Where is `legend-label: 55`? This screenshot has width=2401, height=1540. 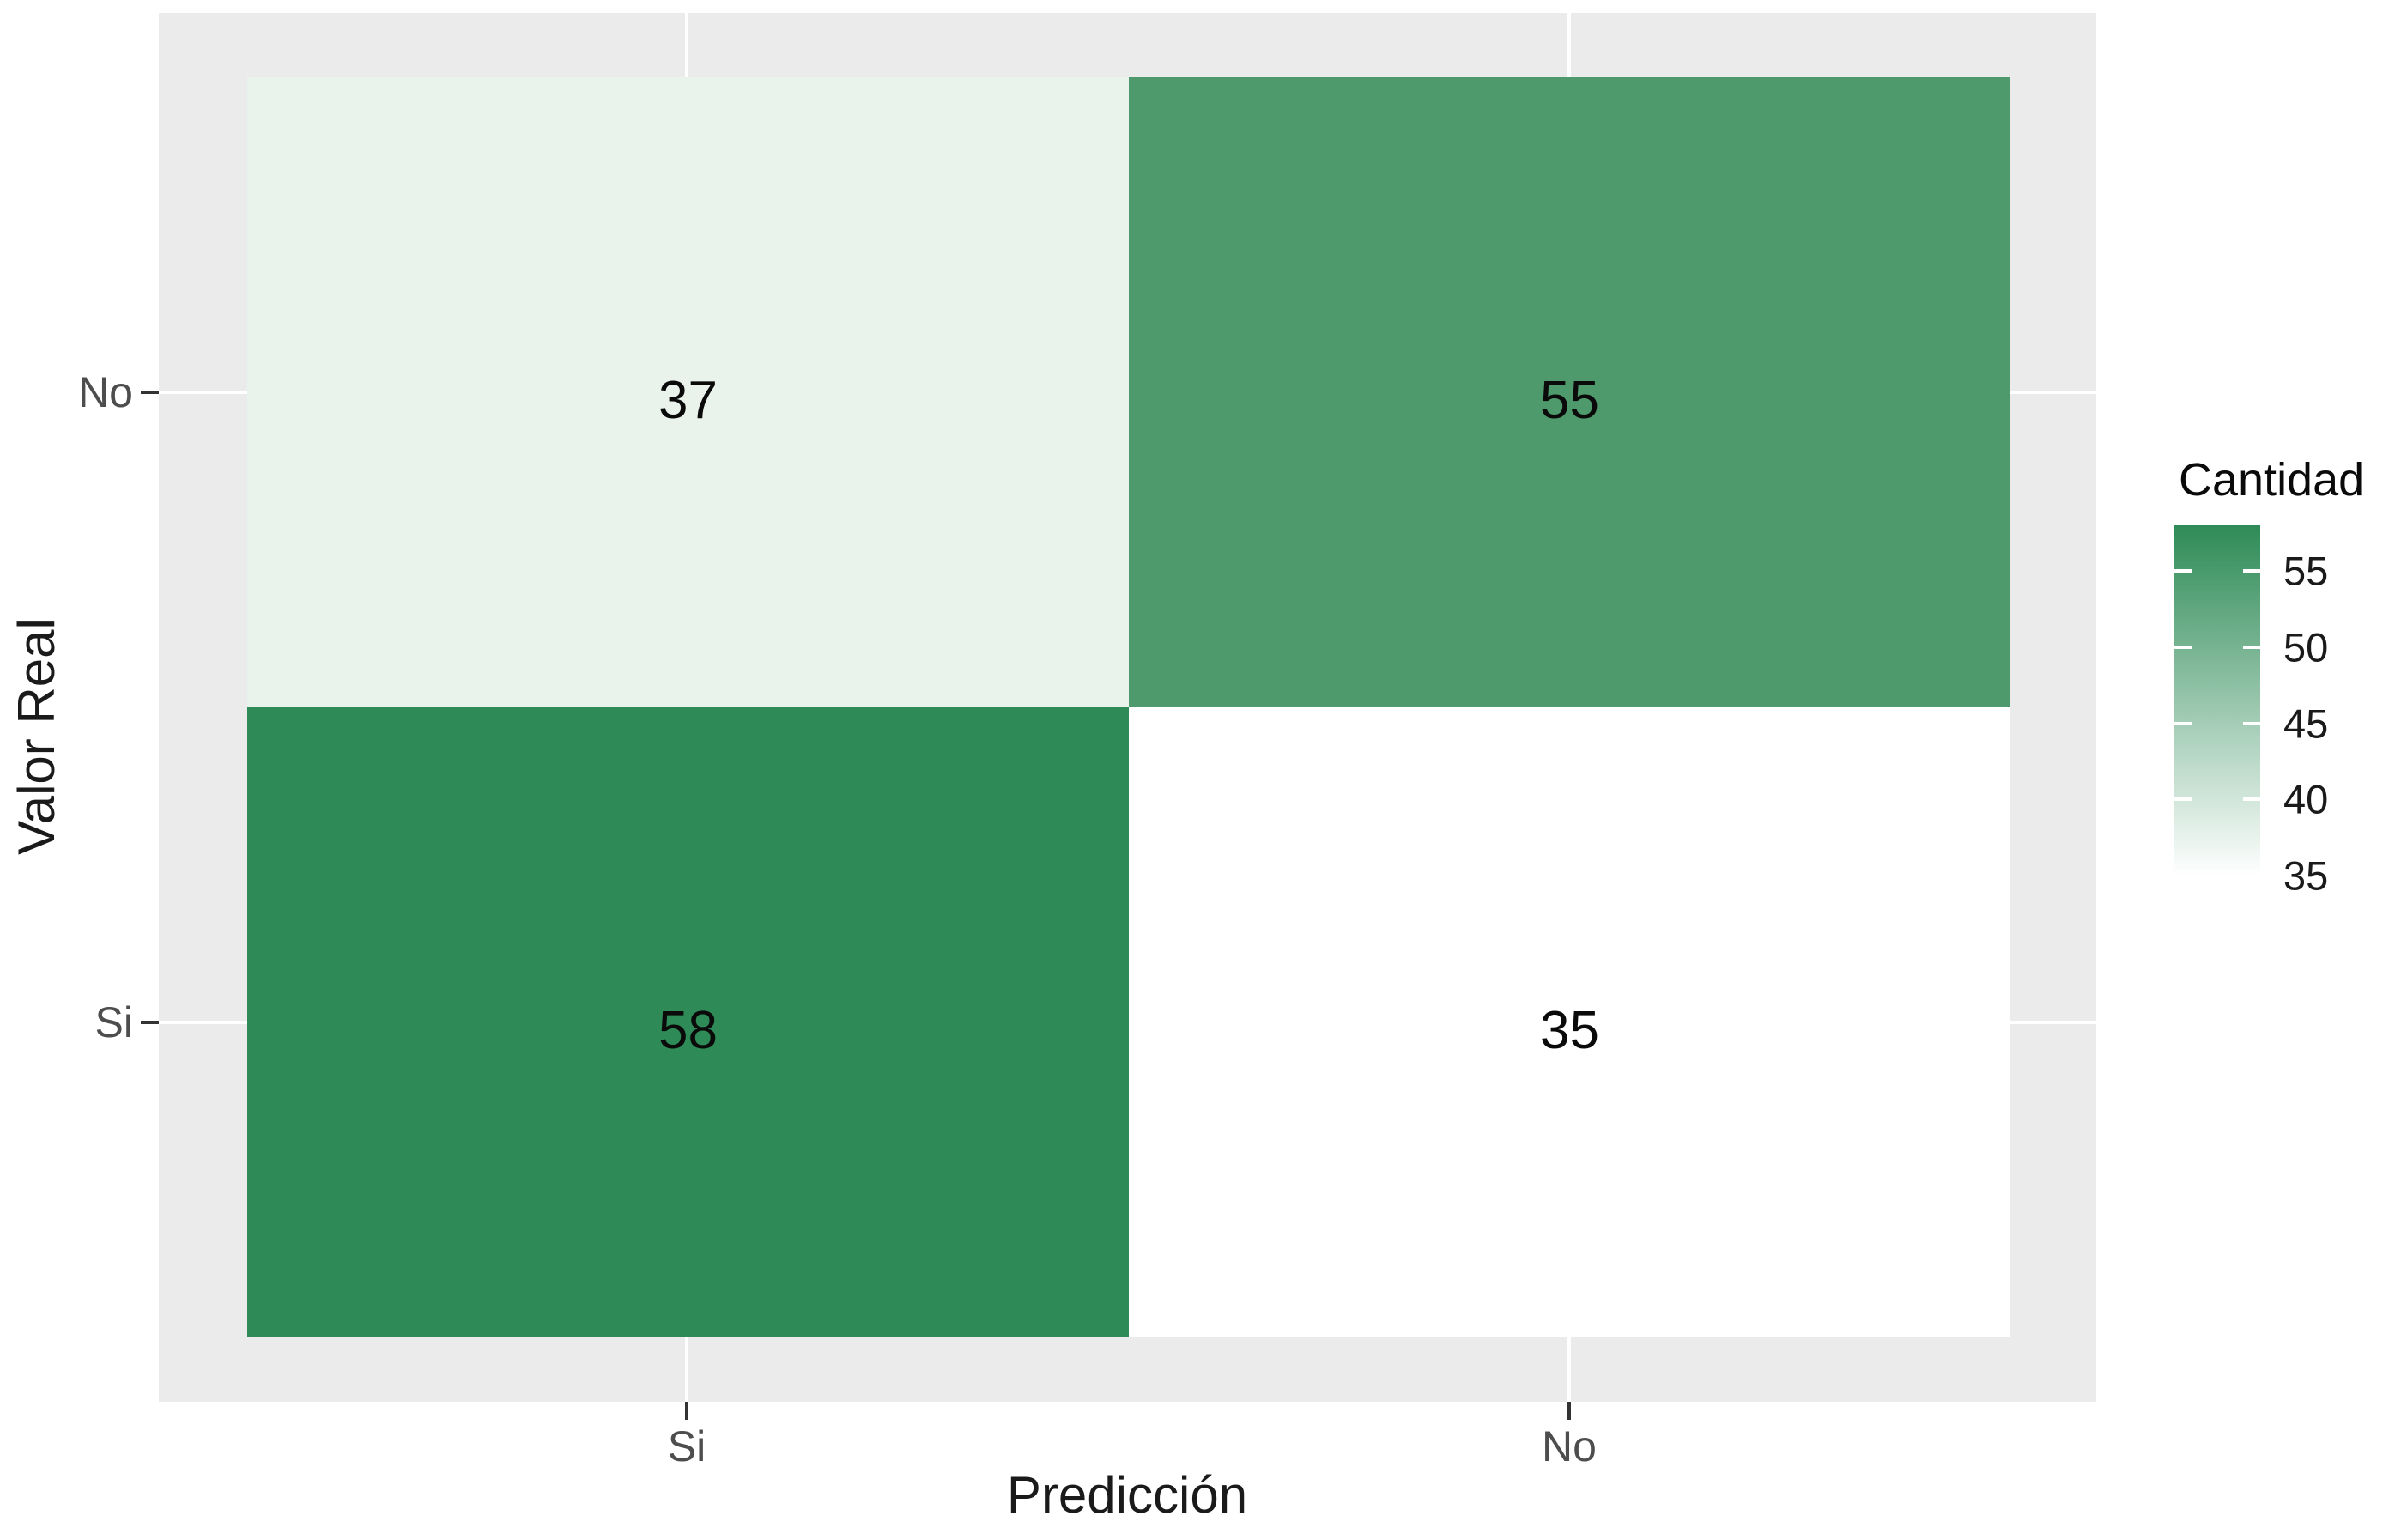
legend-label: 55 is located at coordinates (2306, 571).